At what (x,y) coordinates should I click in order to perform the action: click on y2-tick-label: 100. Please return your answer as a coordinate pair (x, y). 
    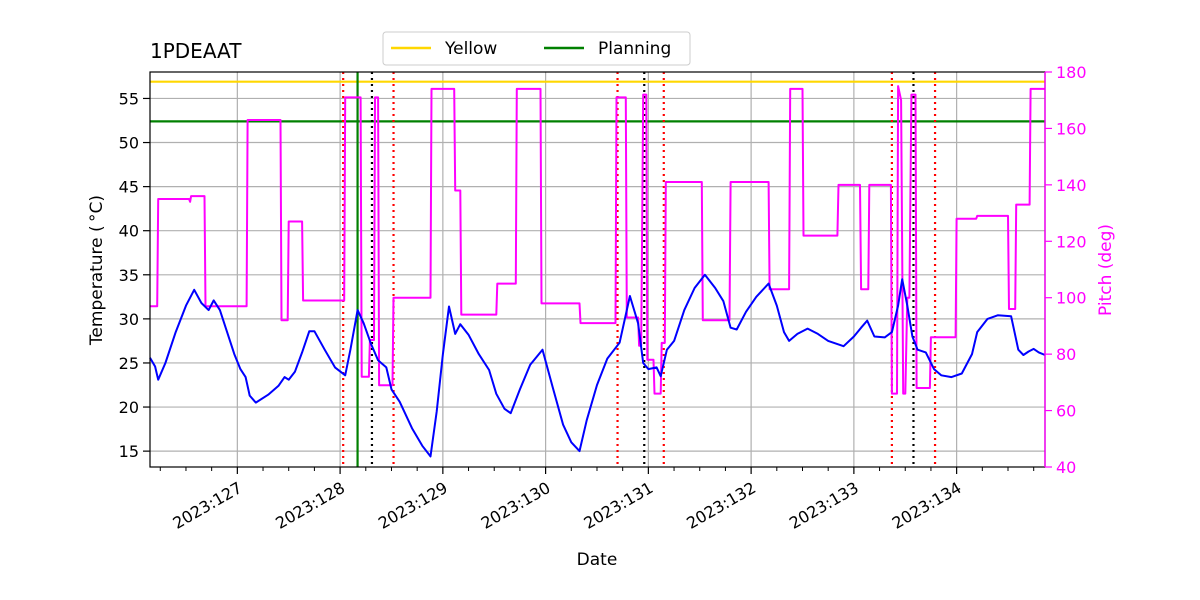
    Looking at the image, I should click on (1071, 298).